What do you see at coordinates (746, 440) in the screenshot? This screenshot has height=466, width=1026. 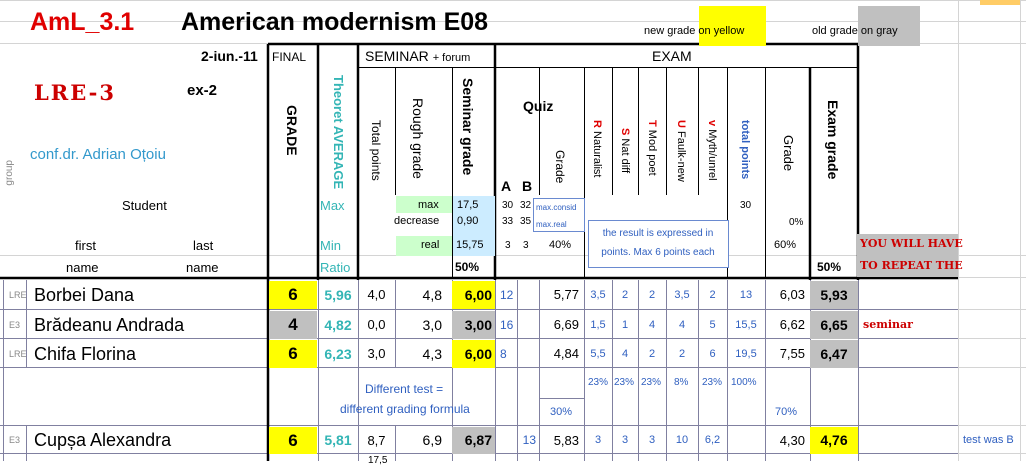 I see `cell-tot` at bounding box center [746, 440].